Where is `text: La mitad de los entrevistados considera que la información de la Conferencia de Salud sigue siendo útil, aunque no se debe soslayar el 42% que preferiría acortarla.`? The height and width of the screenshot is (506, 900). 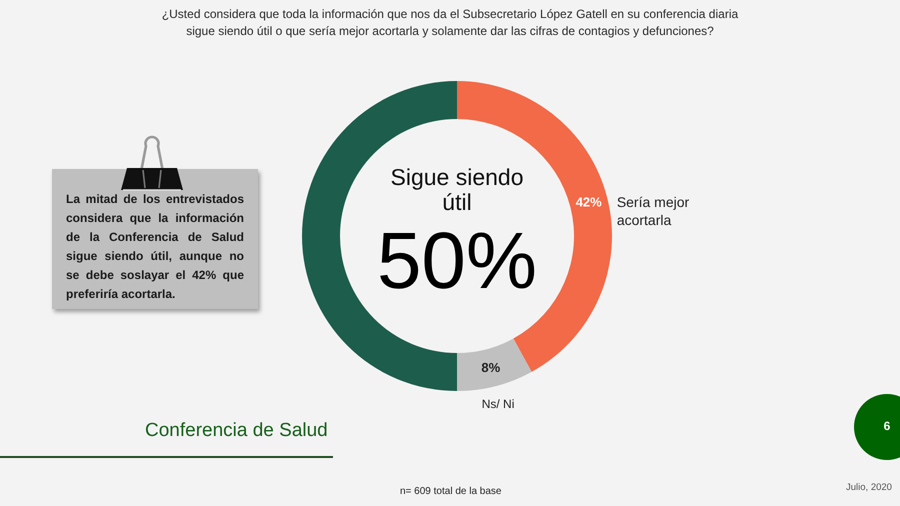 text: La mitad de los entrevistados considera que la información de la Conferencia de Salud sigue siendo útil, aunque no se debe soslayar el 42% que preferiría acortarla. is located at coordinates (155, 247).